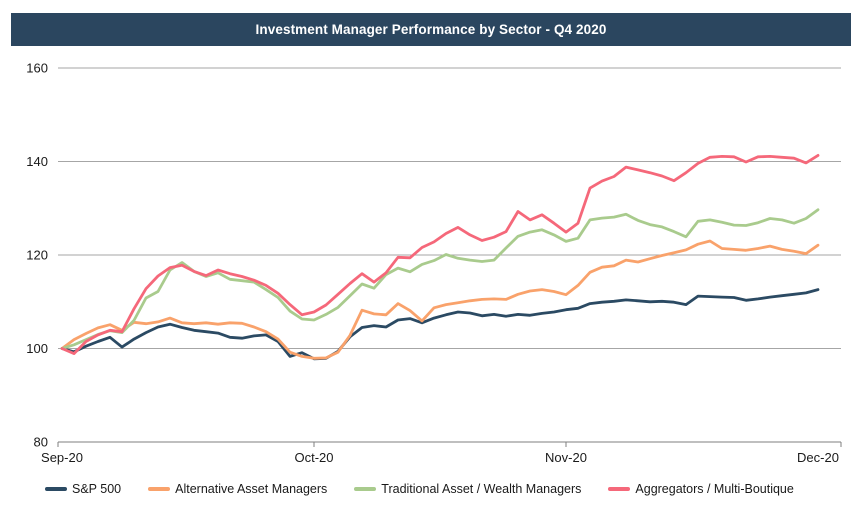 Image resolution: width=862 pixels, height=510 pixels. I want to click on legend-item-s-p-500: S&P 500, so click(83, 489).